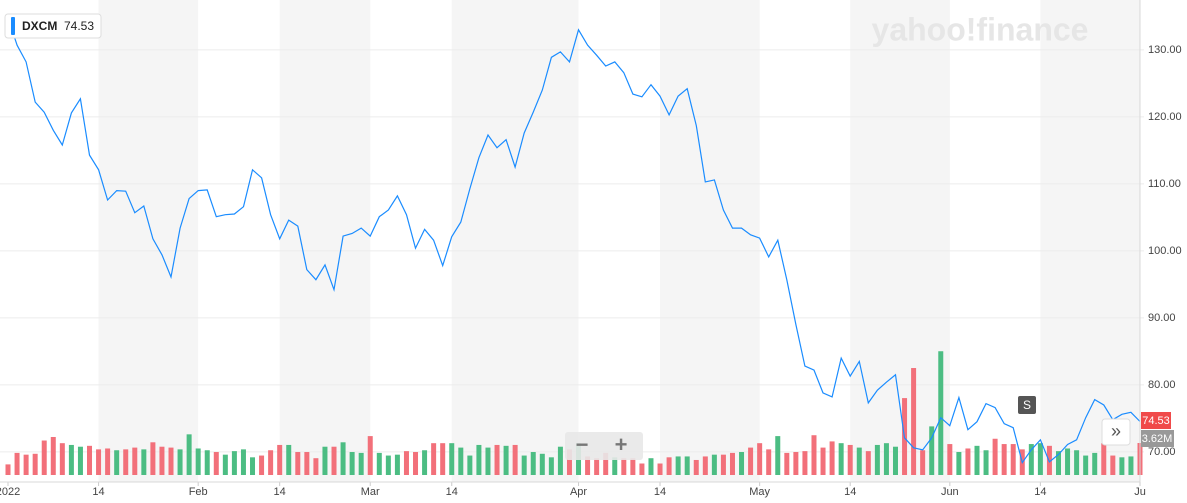 The width and height of the screenshot is (1187, 503). I want to click on y-tick-label: 70.00, so click(1162, 452).